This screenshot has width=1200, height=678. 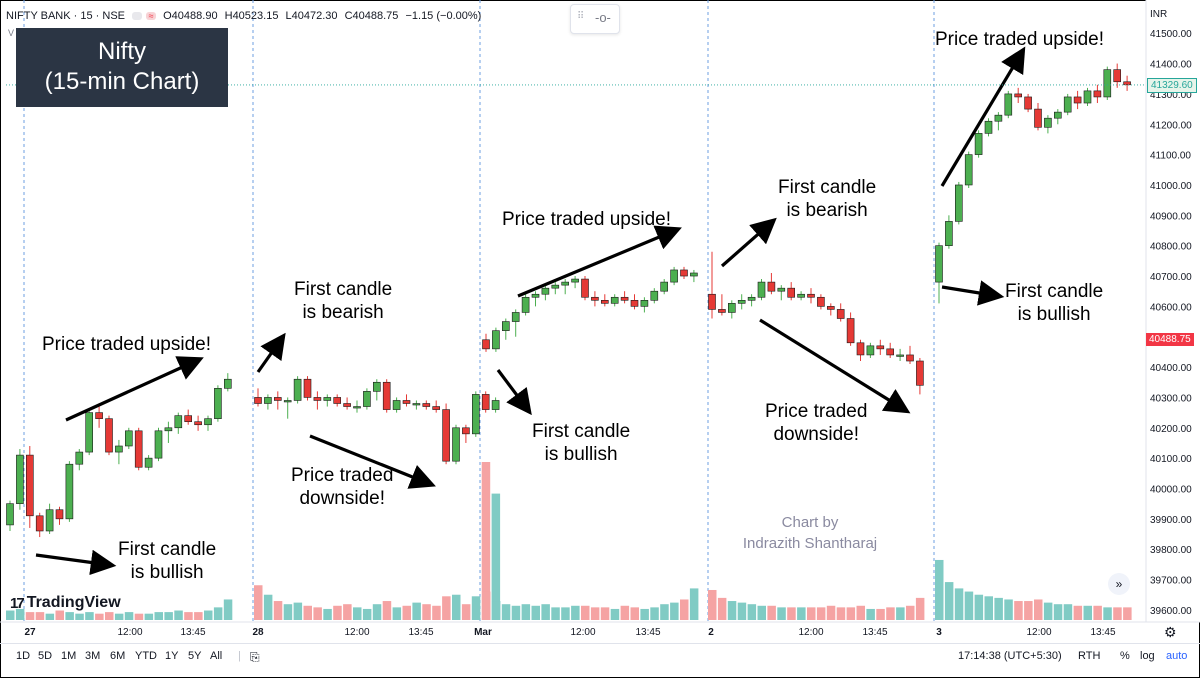 What do you see at coordinates (1170, 156) in the screenshot?
I see `price-tick-label: 41100.00` at bounding box center [1170, 156].